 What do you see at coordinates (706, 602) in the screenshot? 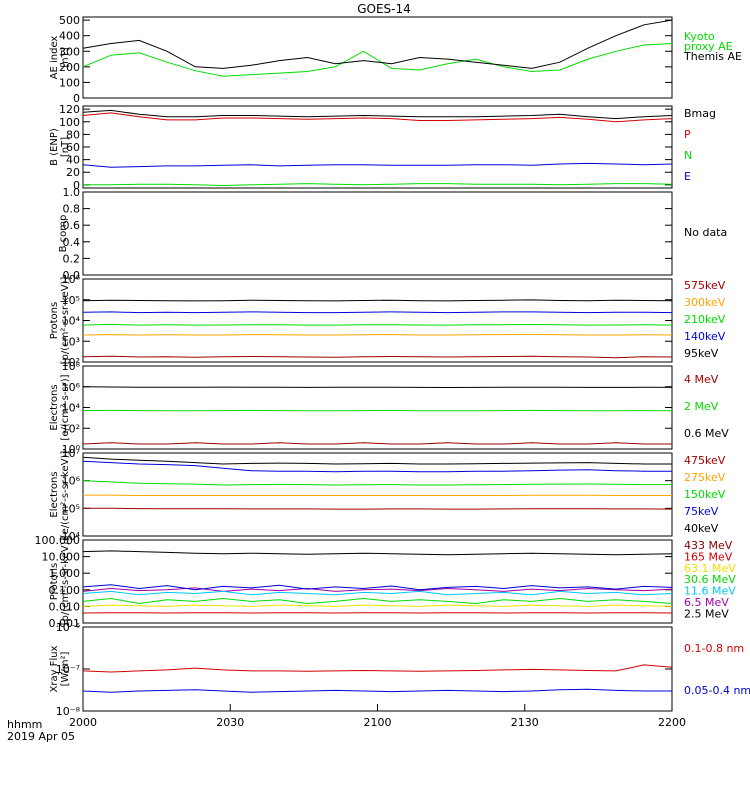
I see `legend-entry: 6.5 MeV` at bounding box center [706, 602].